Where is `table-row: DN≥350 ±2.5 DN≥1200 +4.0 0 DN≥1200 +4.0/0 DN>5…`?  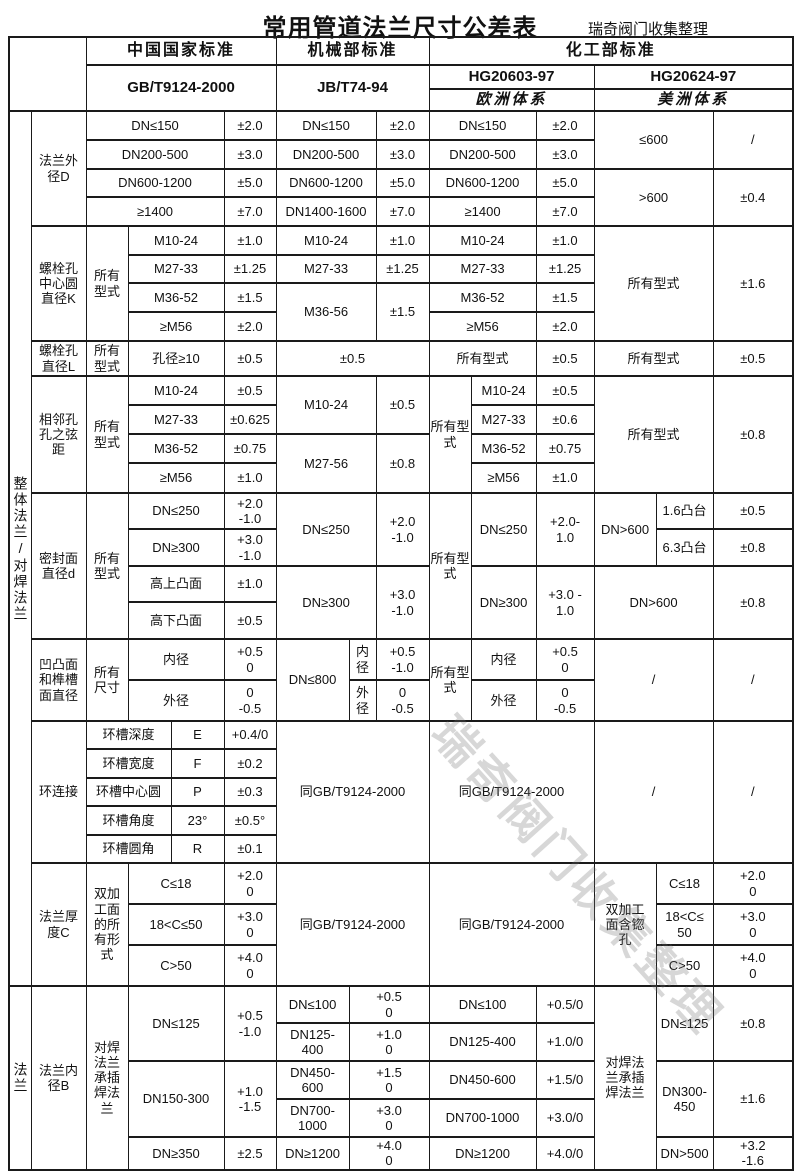
table-row: DN≥350 ±2.5 DN≥1200 +4.0 0 DN≥1200 +4.0/0 DN>5… is located at coordinates (401, 1153).